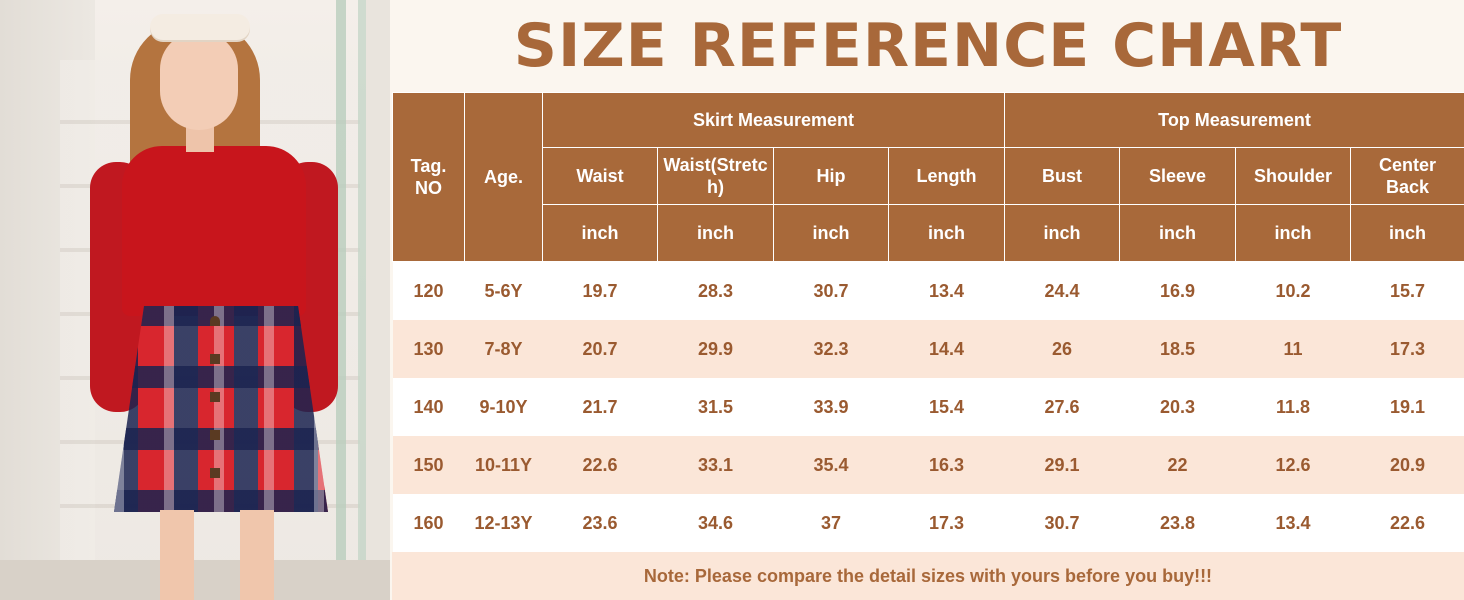 This screenshot has width=1464, height=600. Describe the element at coordinates (1407, 349) in the screenshot. I see `cell-center-back: 17.3` at that location.